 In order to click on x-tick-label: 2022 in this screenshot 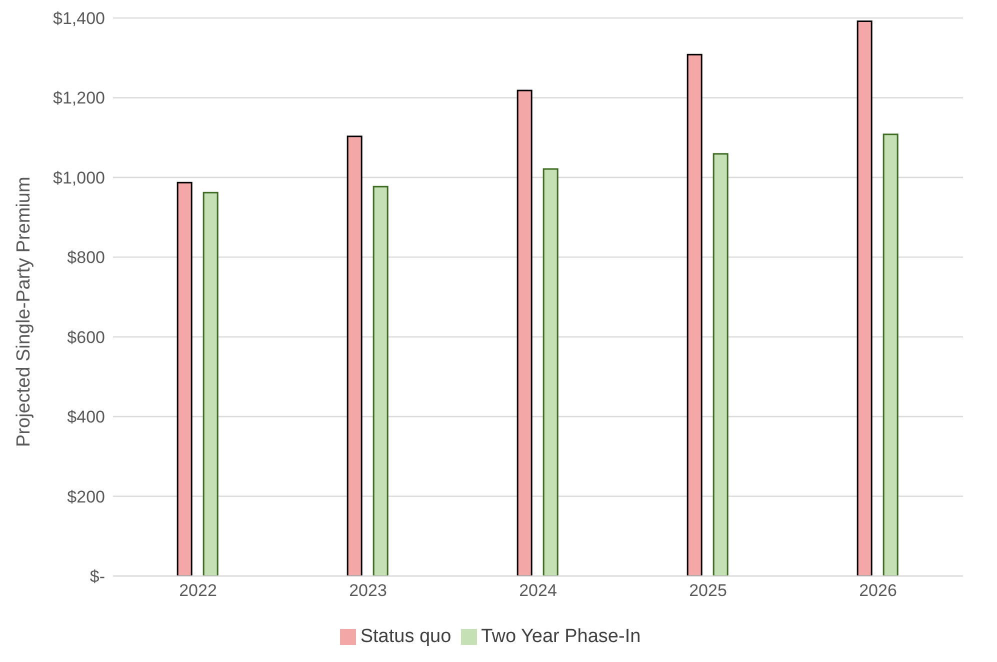, I will do `click(198, 590)`.